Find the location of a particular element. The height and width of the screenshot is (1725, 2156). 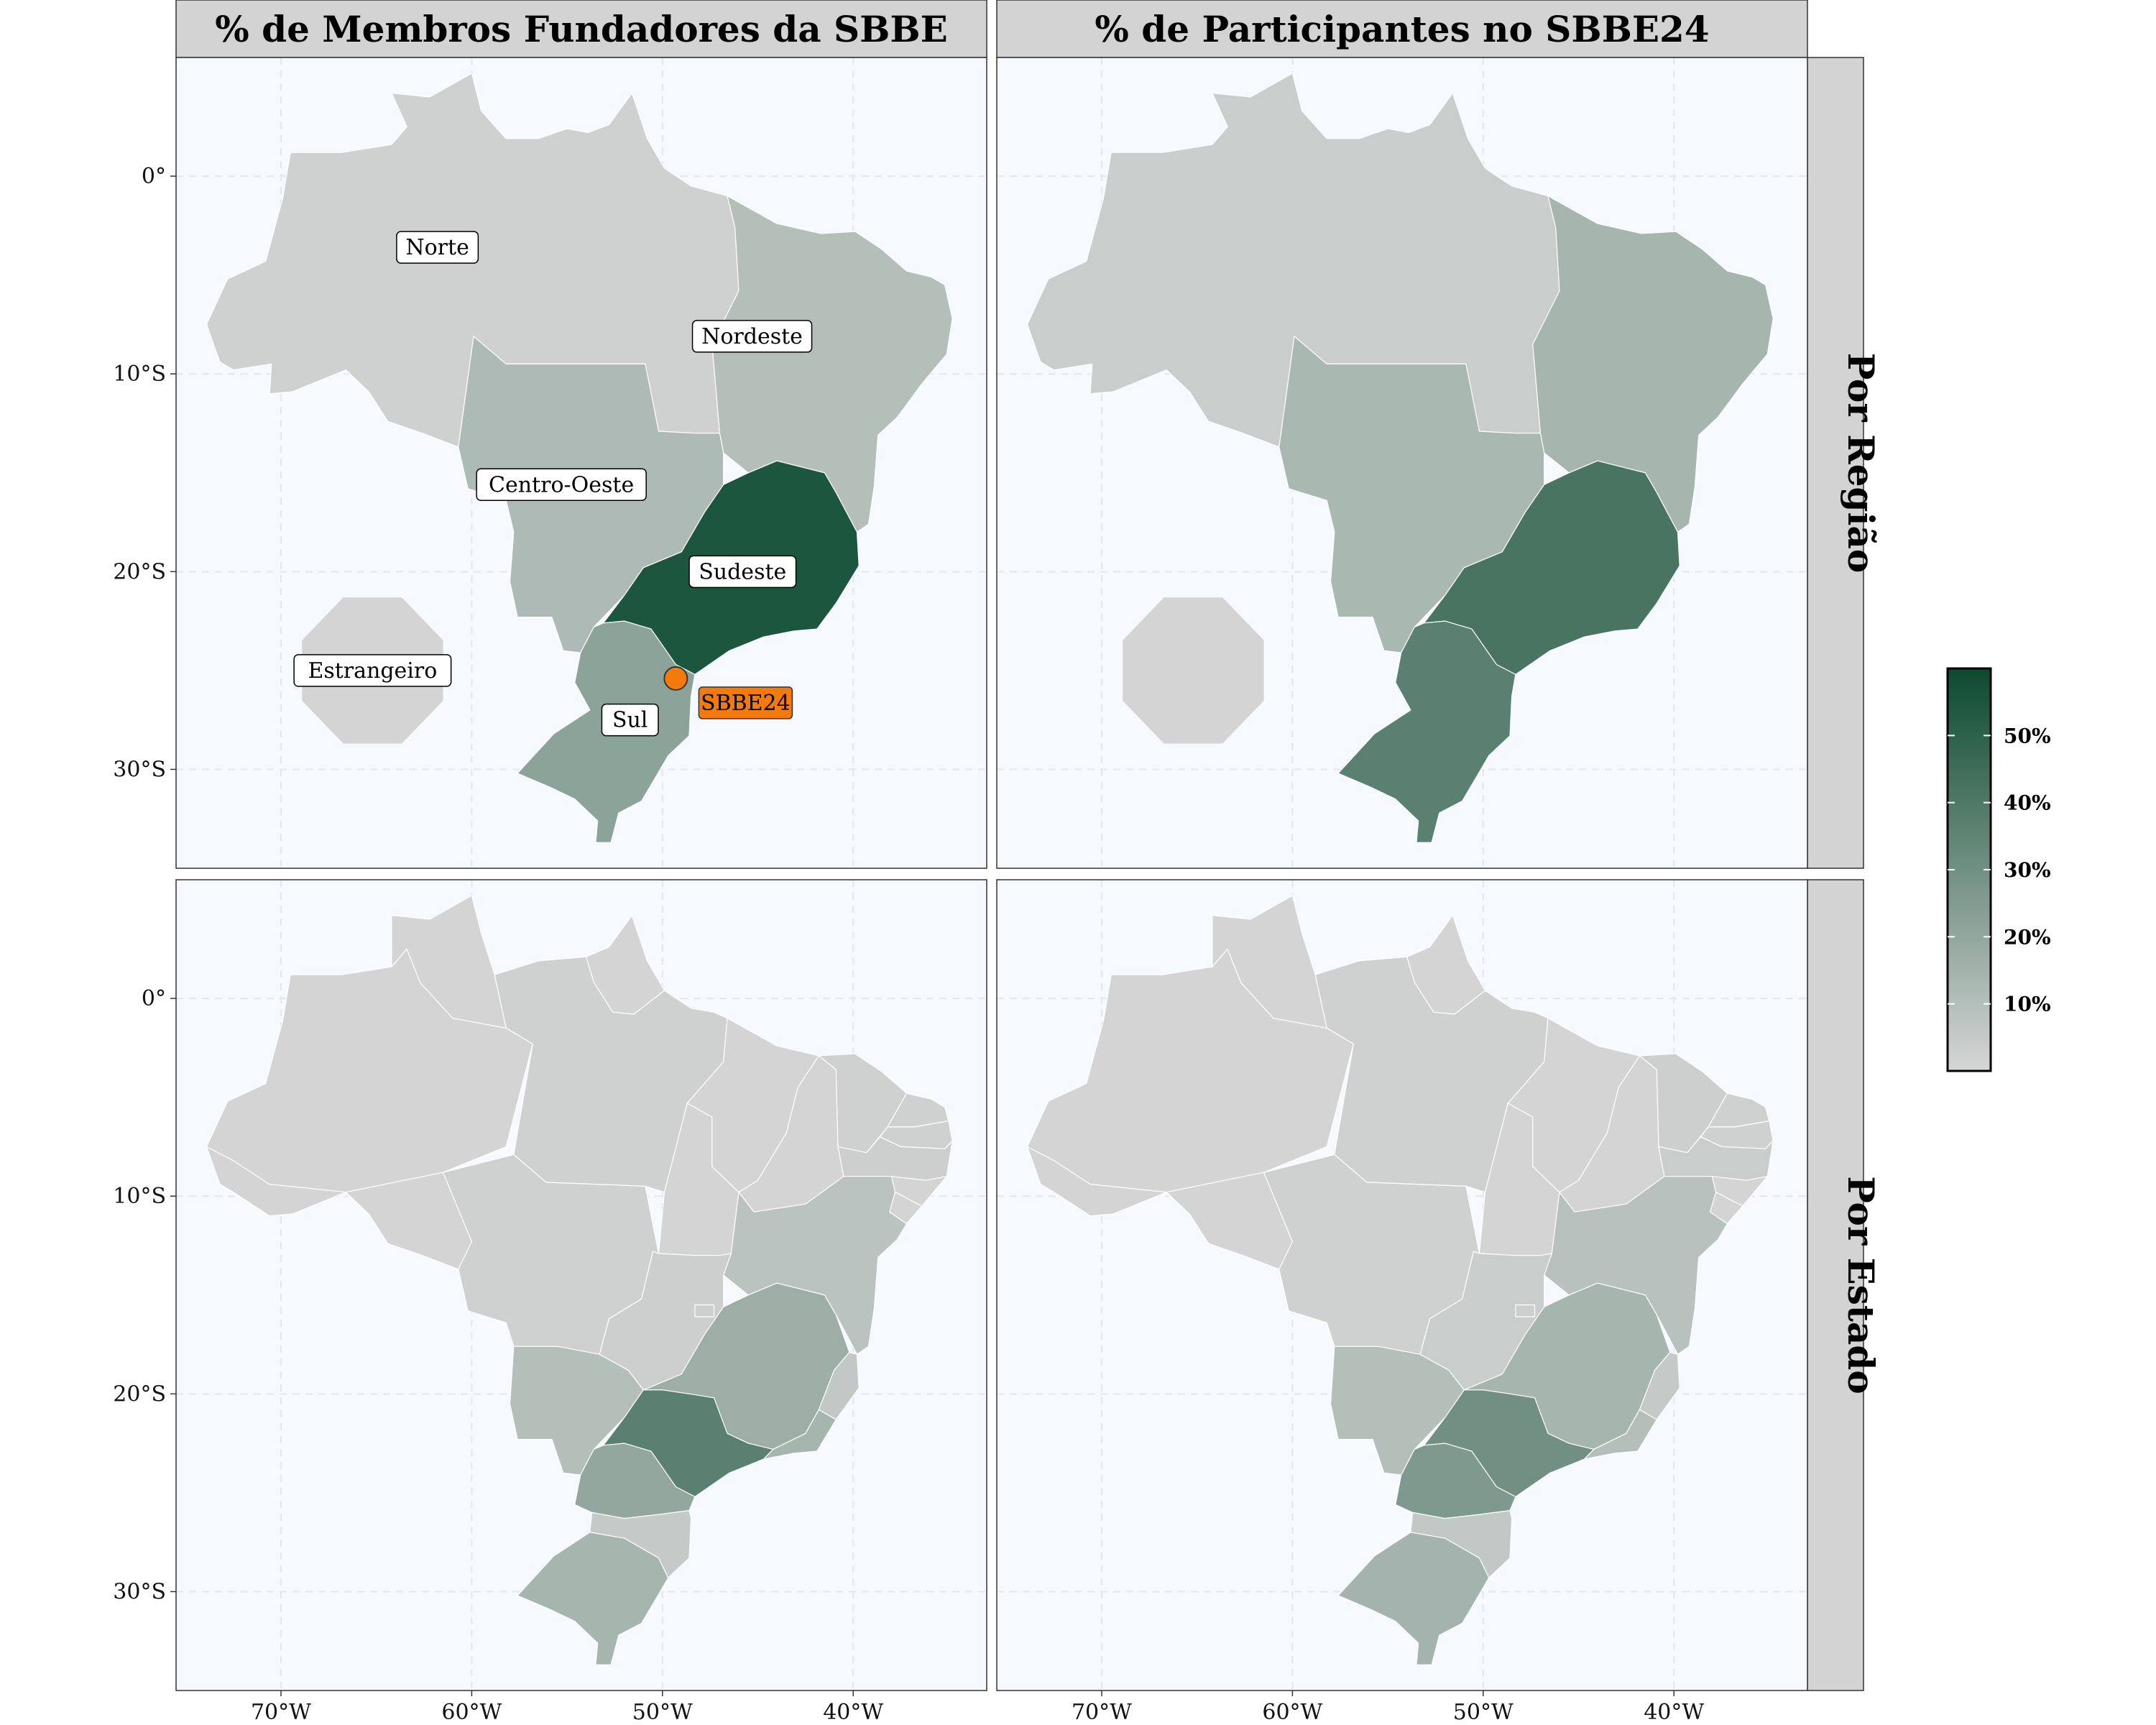

event-location-dot is located at coordinates (675, 678).